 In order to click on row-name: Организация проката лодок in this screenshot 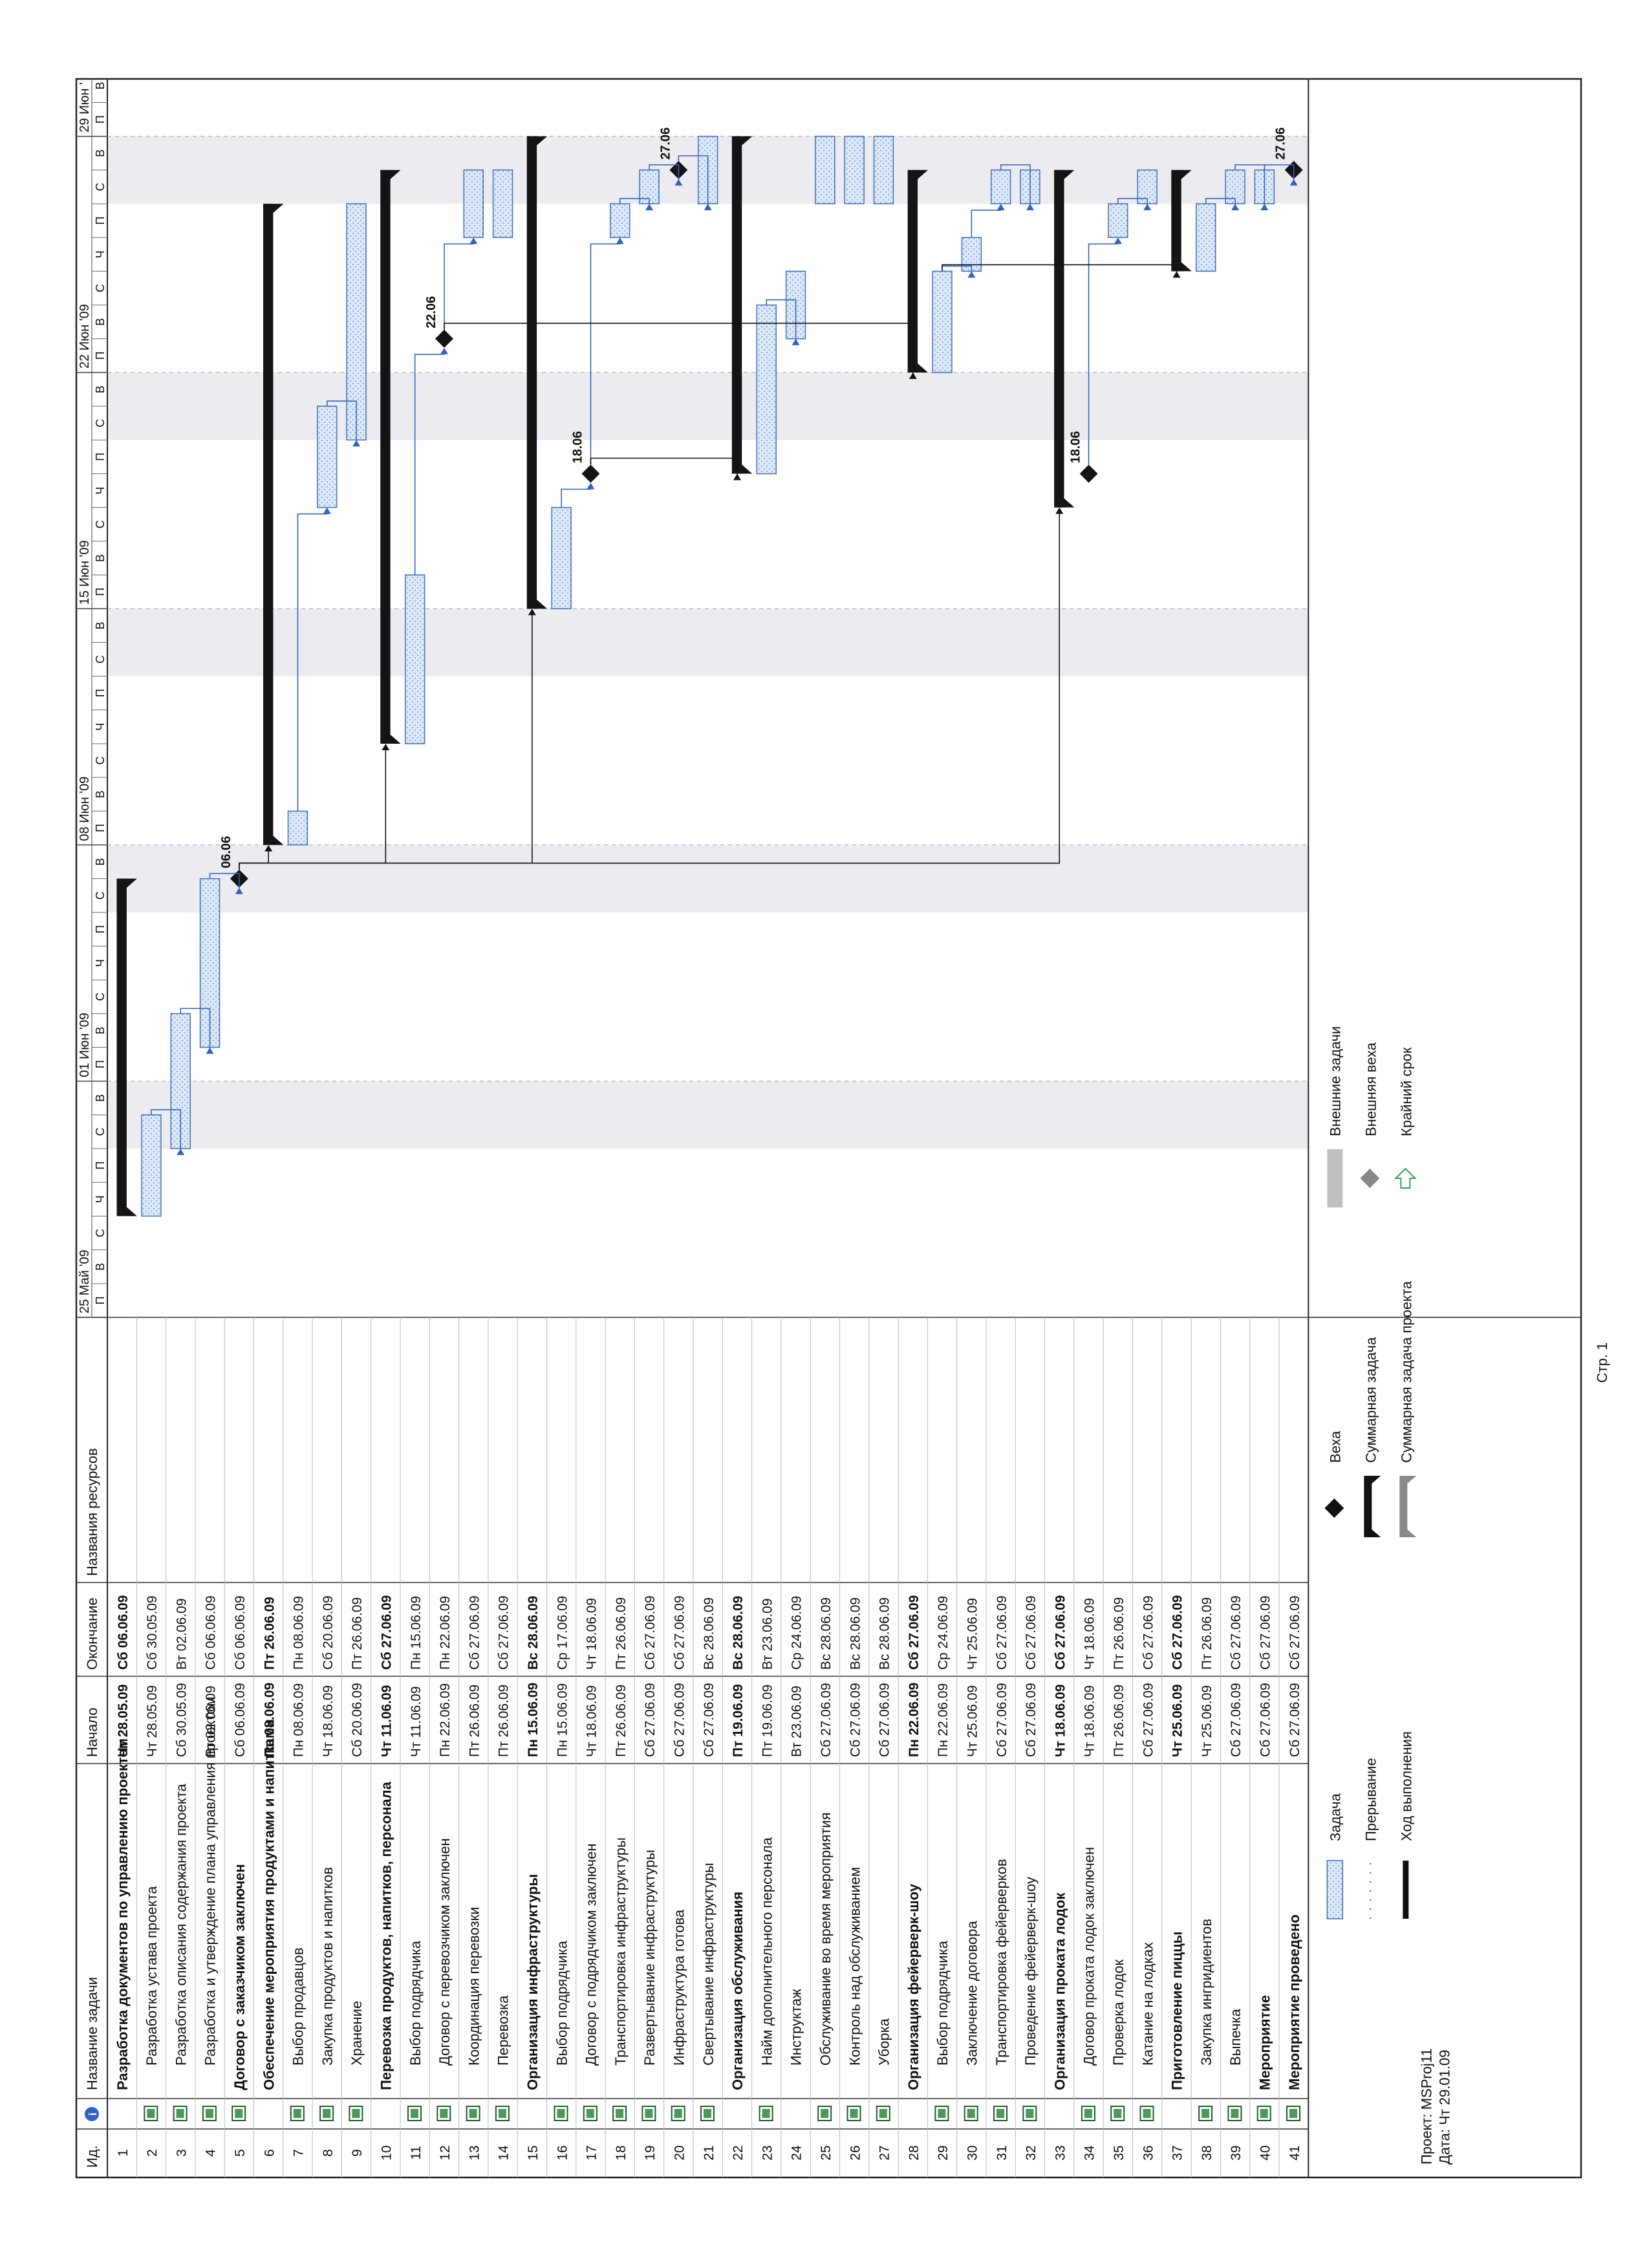, I will do `click(1059, 1991)`.